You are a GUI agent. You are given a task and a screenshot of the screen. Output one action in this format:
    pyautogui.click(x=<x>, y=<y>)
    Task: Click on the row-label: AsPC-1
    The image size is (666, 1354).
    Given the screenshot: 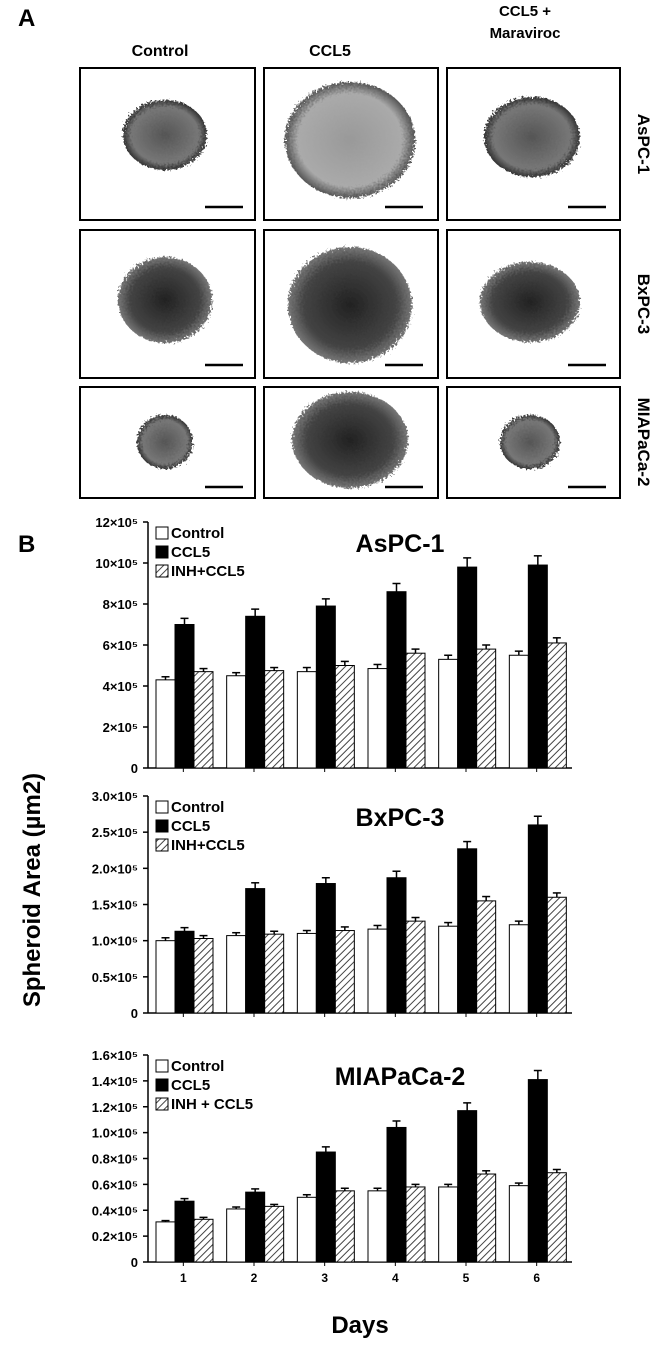 What is the action you would take?
    pyautogui.click(x=643, y=144)
    